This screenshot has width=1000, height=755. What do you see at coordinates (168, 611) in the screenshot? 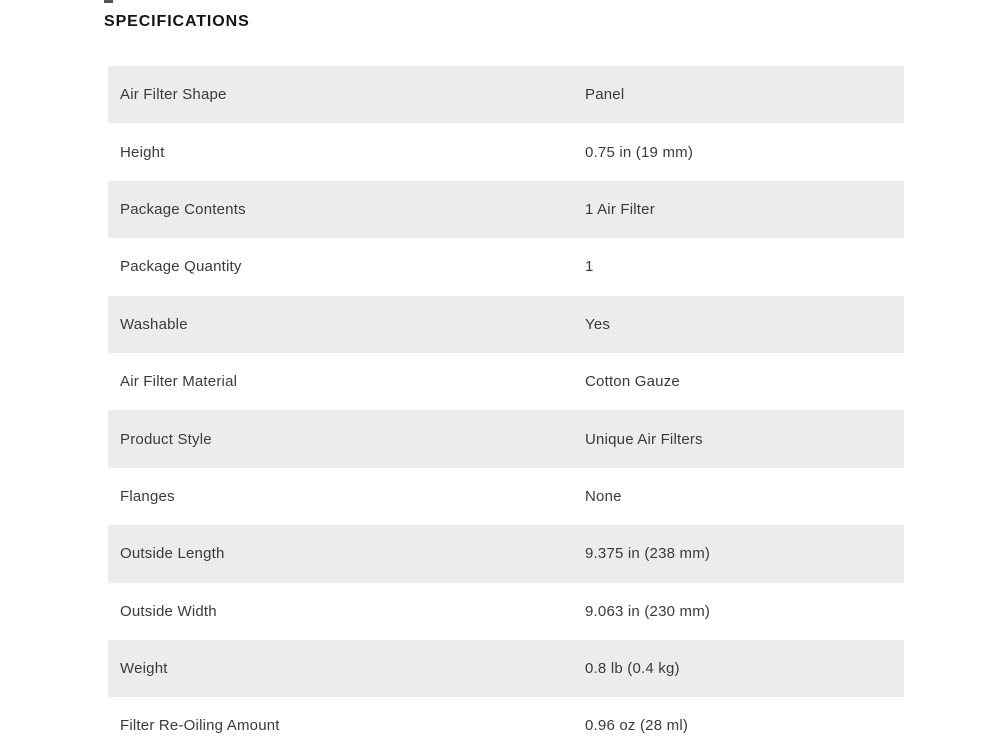
I see `spec-label: Outside Width` at bounding box center [168, 611].